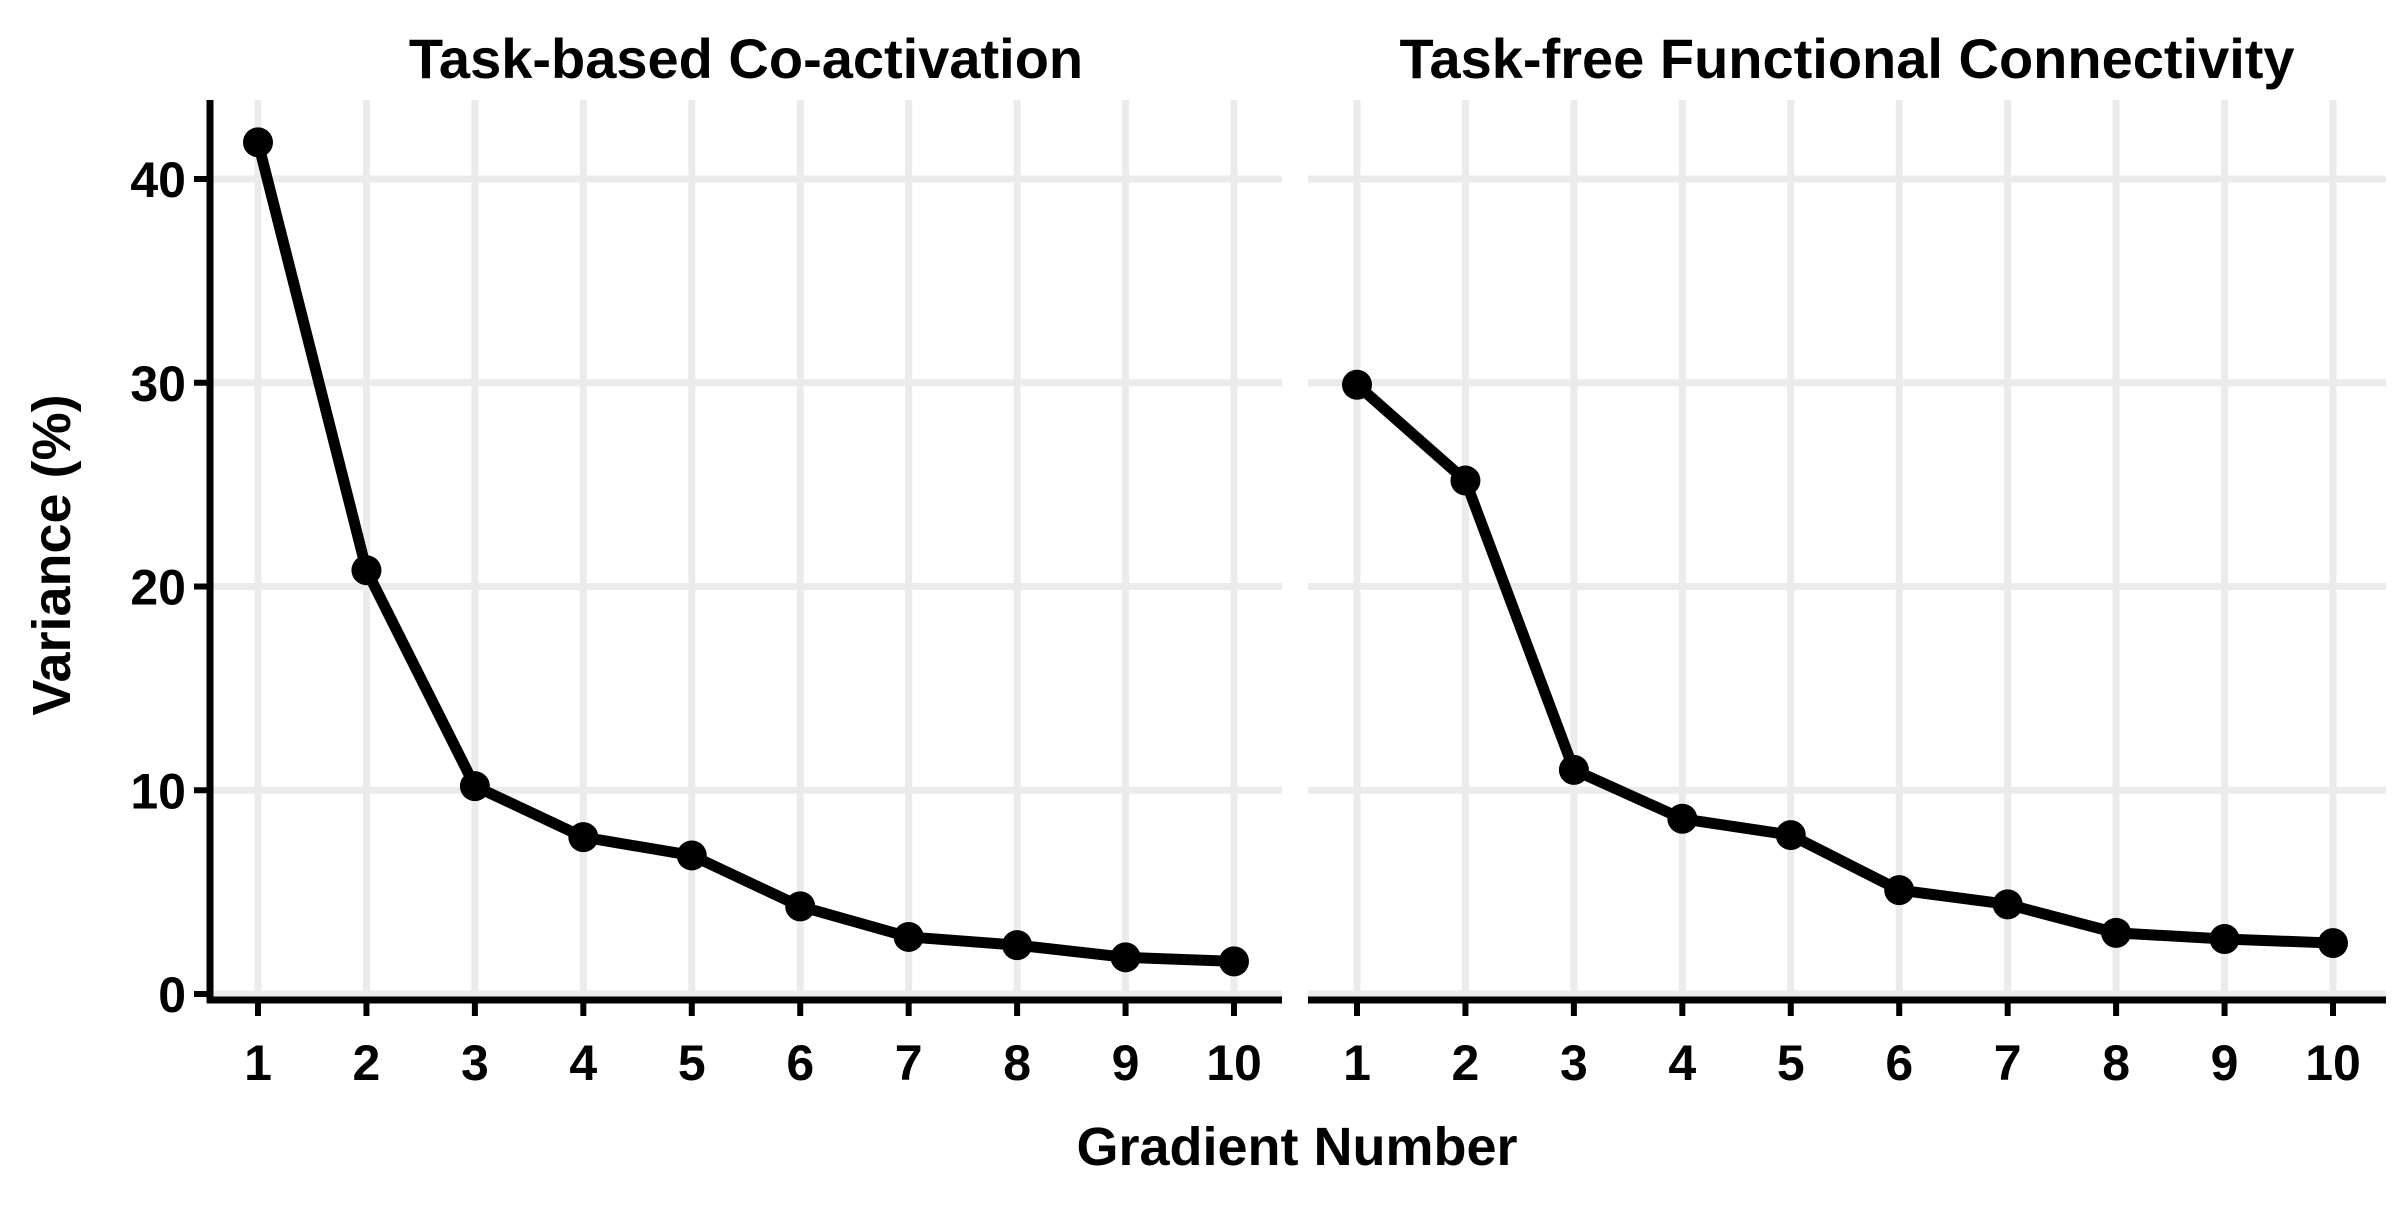 The width and height of the screenshot is (2400, 1205). Describe the element at coordinates (158, 791) in the screenshot. I see `y-tick-label: 10` at that location.